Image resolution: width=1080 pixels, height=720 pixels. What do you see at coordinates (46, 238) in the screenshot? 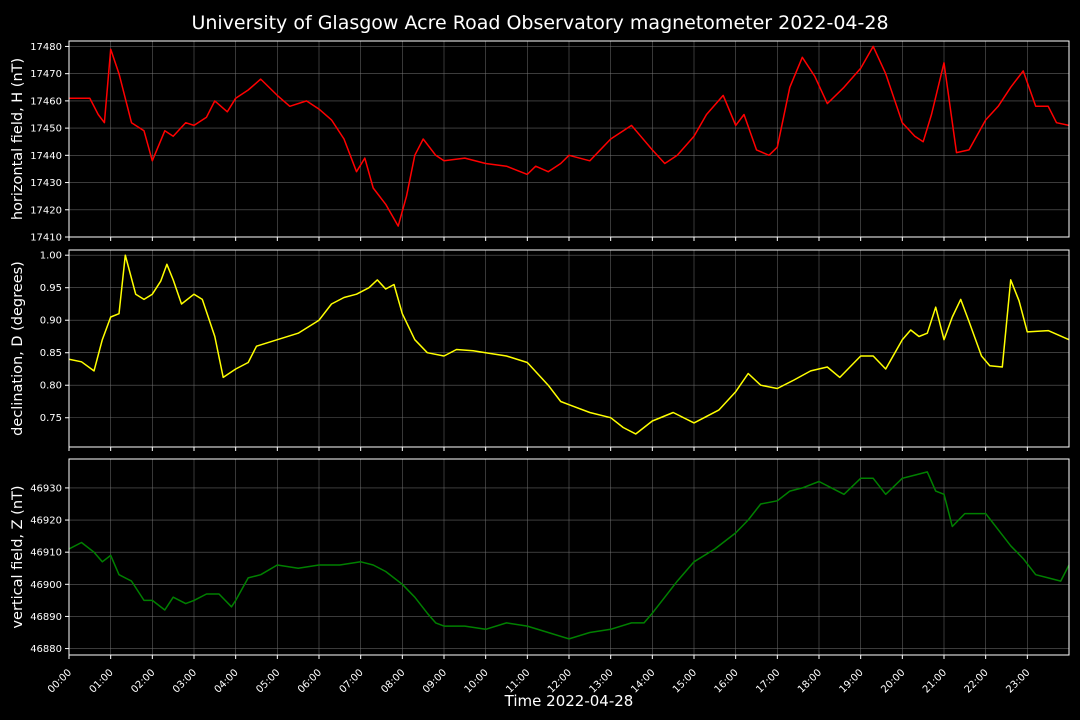
I see `y-tick-label: 17410` at bounding box center [46, 238].